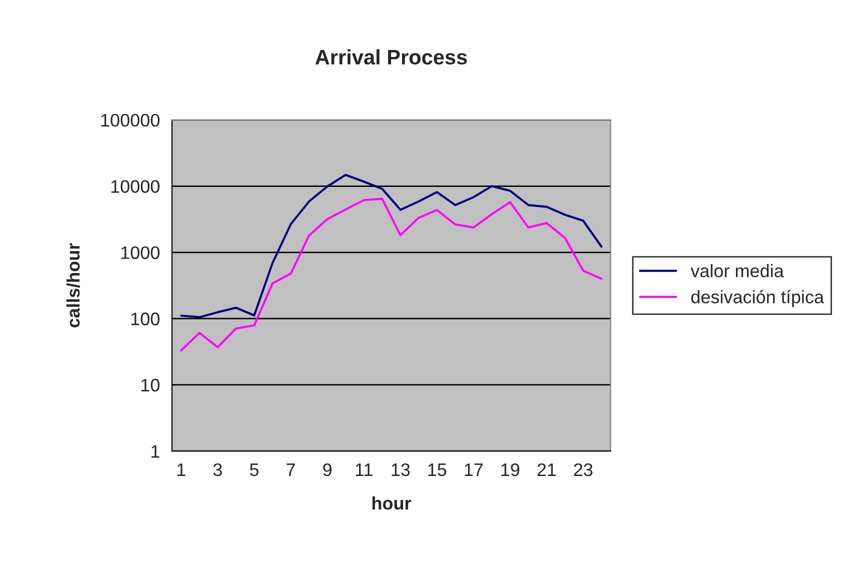 This screenshot has width=860, height=571. Describe the element at coordinates (391, 57) in the screenshot. I see `chart-title: Arrival Process` at that location.